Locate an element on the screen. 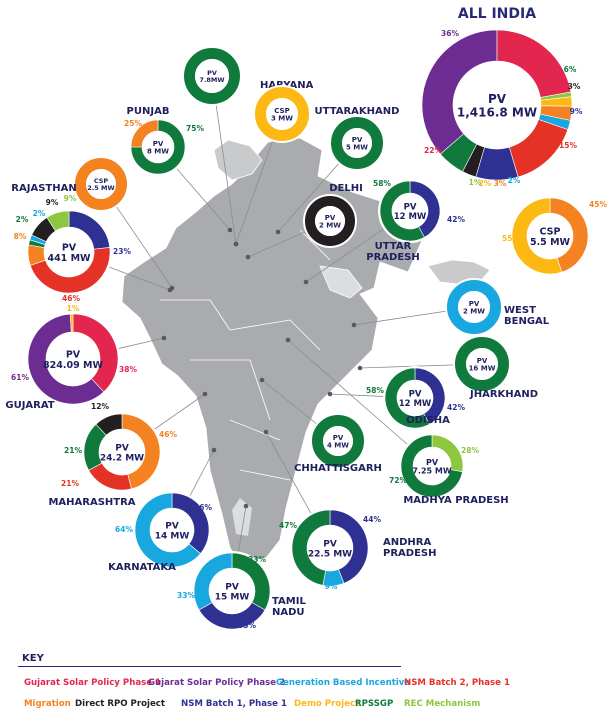 The image size is (615, 714). center-label-capacity: 5.5 MW is located at coordinates (550, 242).